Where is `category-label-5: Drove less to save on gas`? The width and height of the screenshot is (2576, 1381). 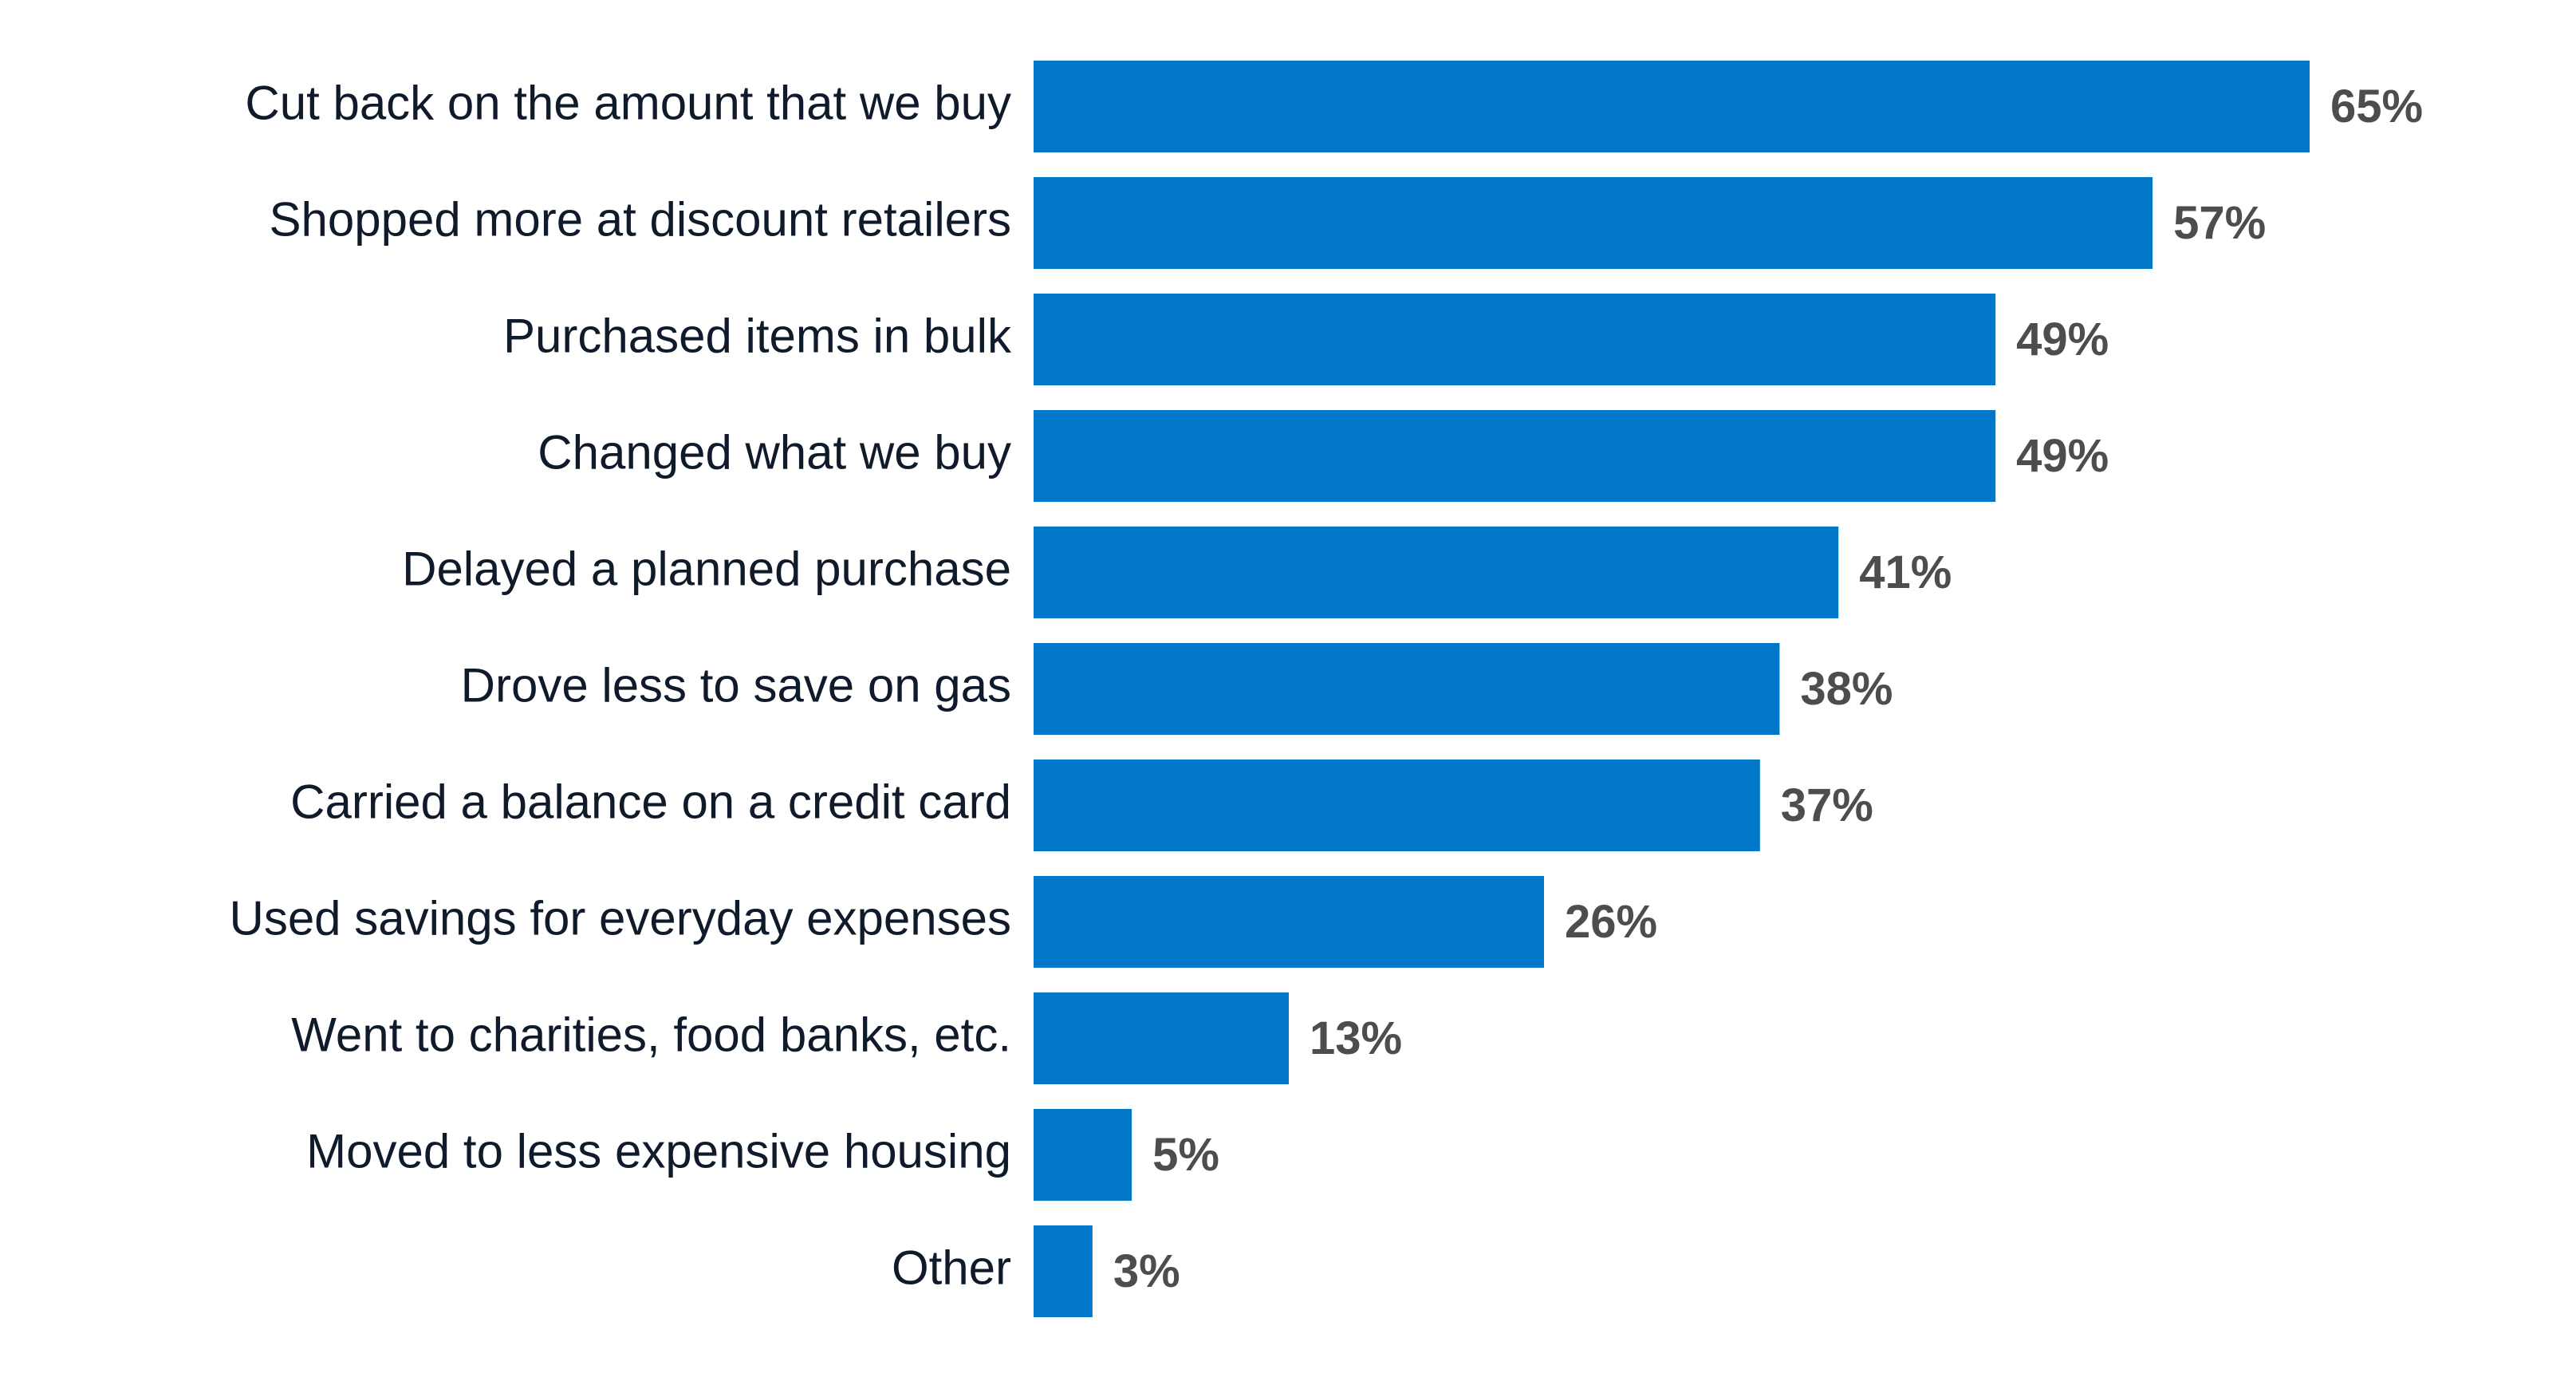 category-label-5: Drove less to save on gas is located at coordinates (736, 685).